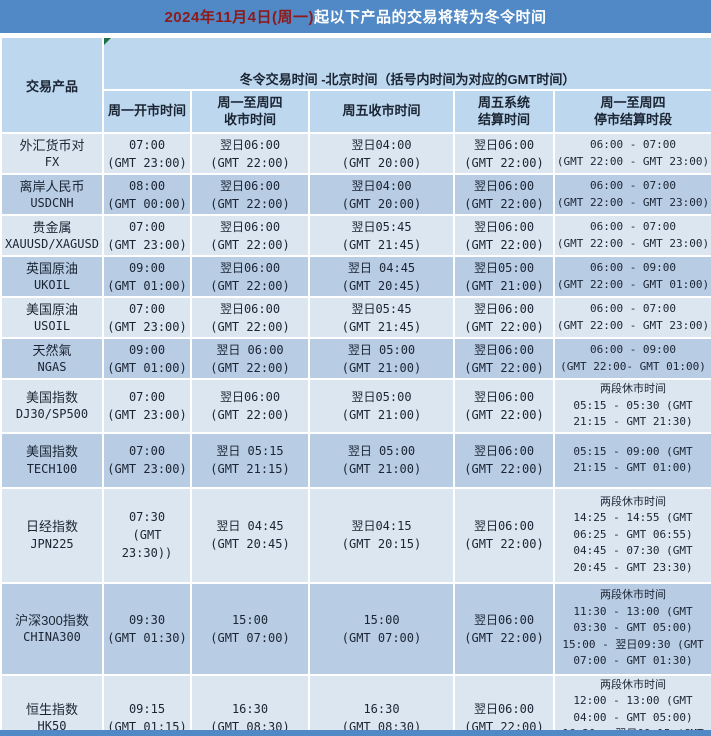  What do you see at coordinates (51, 268) in the screenshot?
I see `product-name: 英国原油` at bounding box center [51, 268].